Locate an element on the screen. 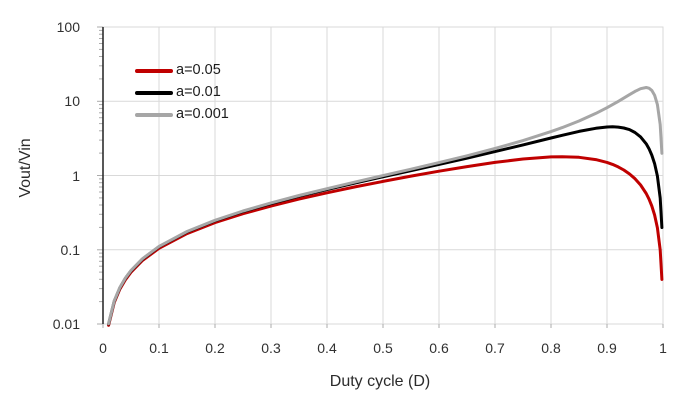 The height and width of the screenshot is (408, 697). x-tick-label: 0.5 is located at coordinates (383, 348).